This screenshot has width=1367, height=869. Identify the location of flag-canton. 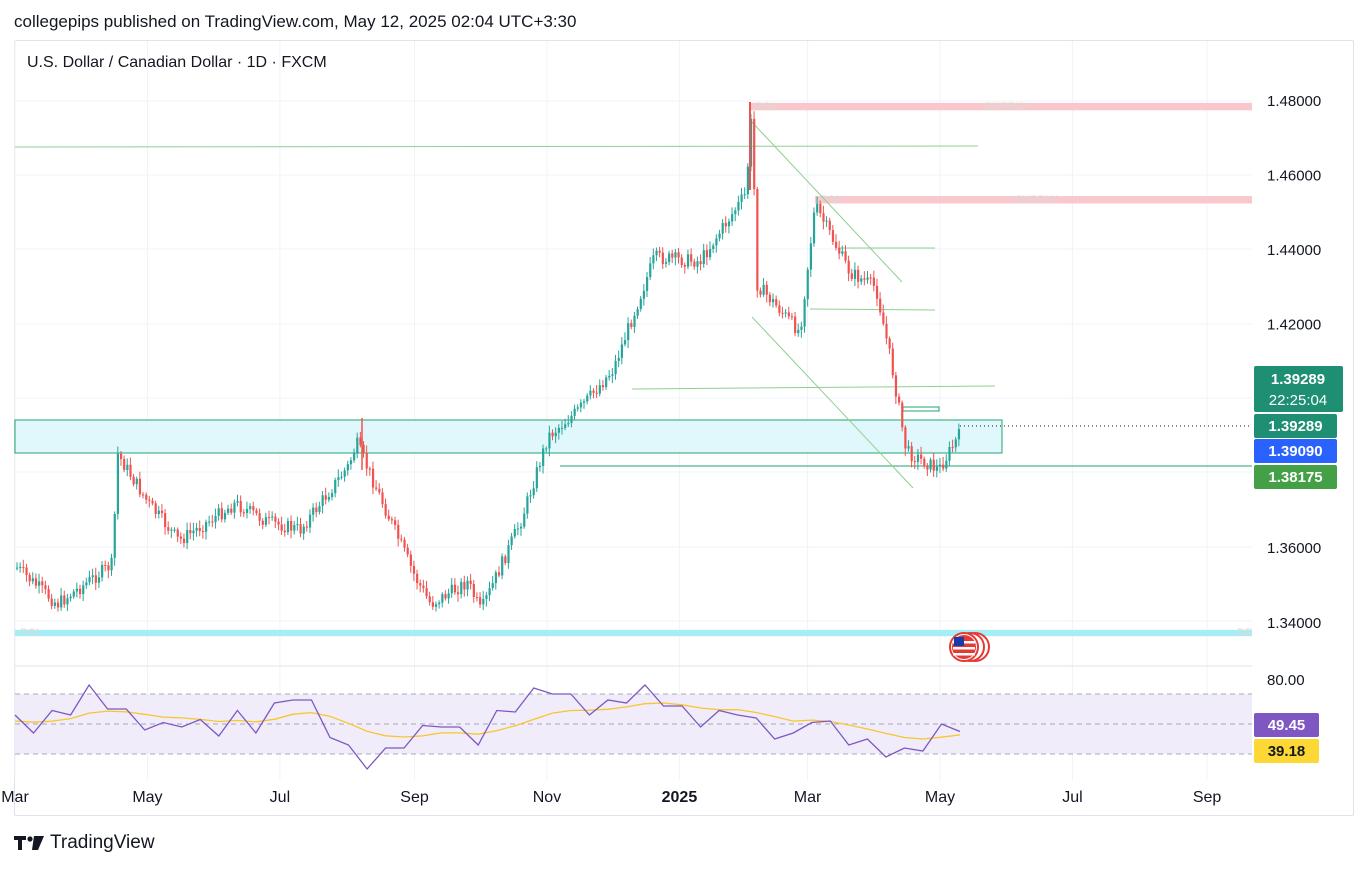
(959, 641).